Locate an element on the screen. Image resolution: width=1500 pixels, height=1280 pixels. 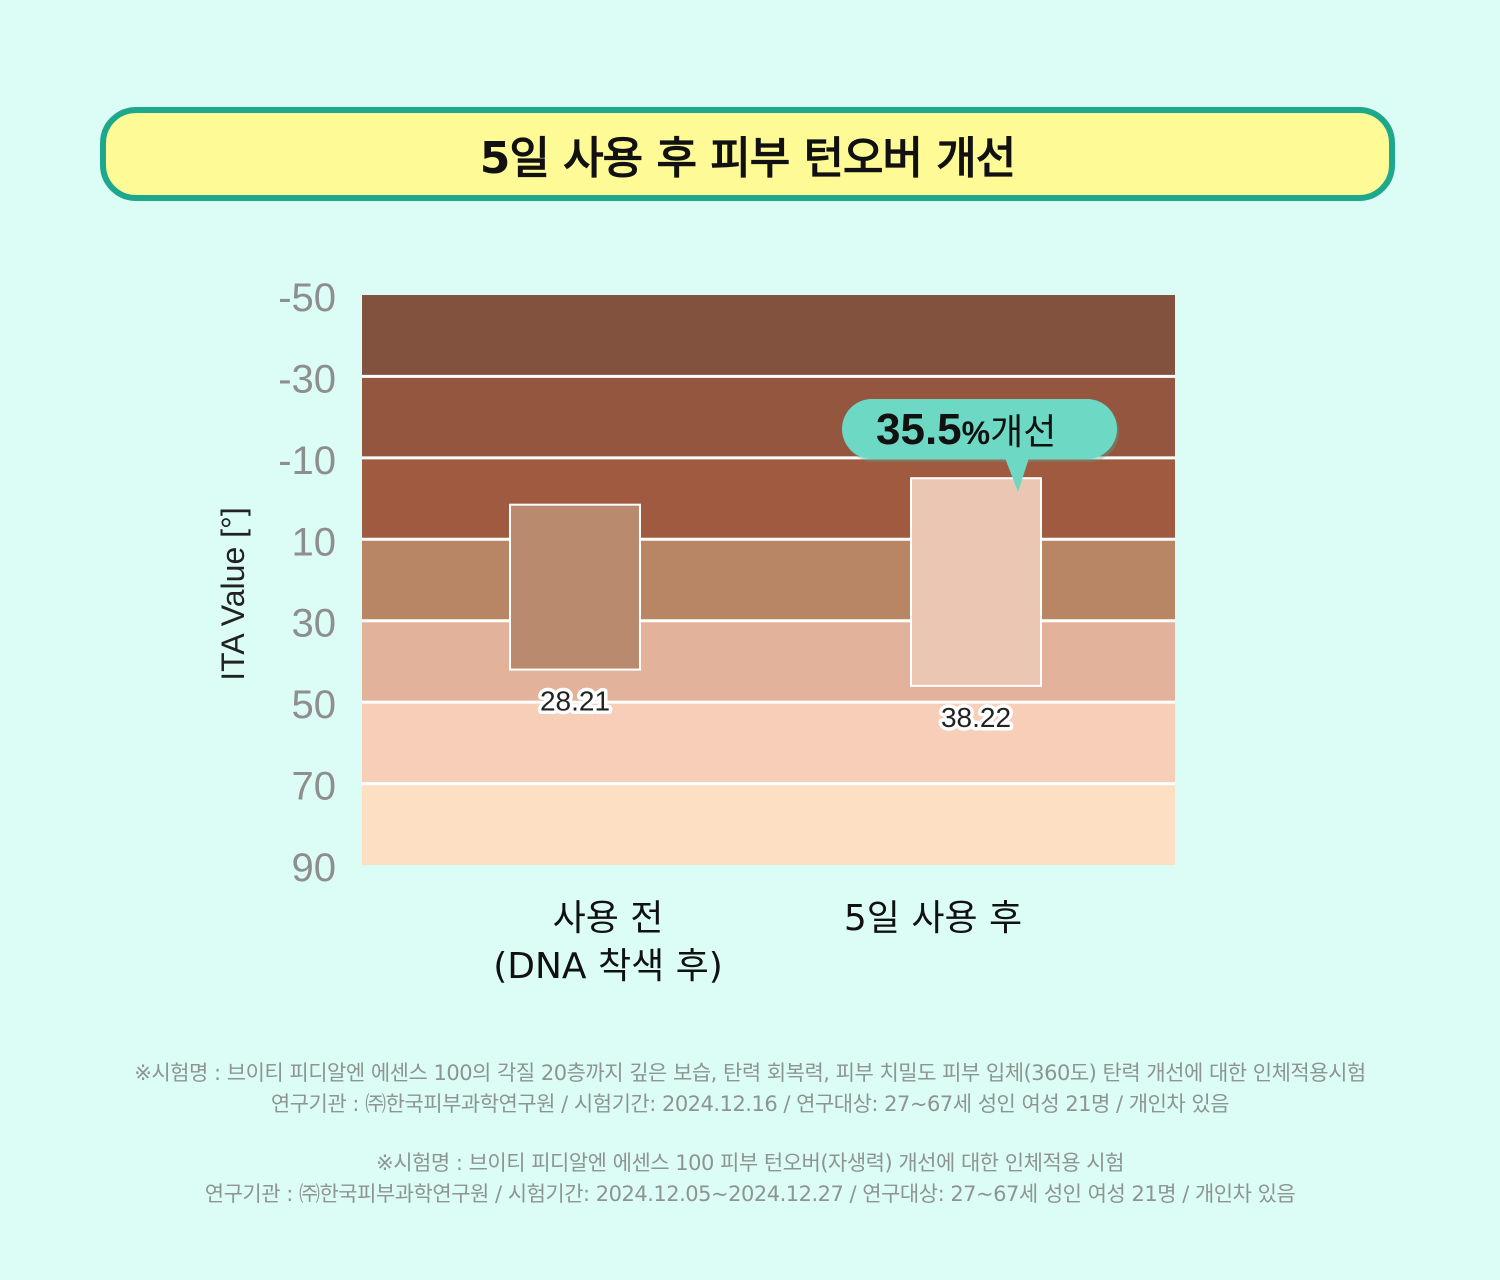
title-banner: 5일 사용 후 피부 턴오버 개선 is located at coordinates (747, 154).